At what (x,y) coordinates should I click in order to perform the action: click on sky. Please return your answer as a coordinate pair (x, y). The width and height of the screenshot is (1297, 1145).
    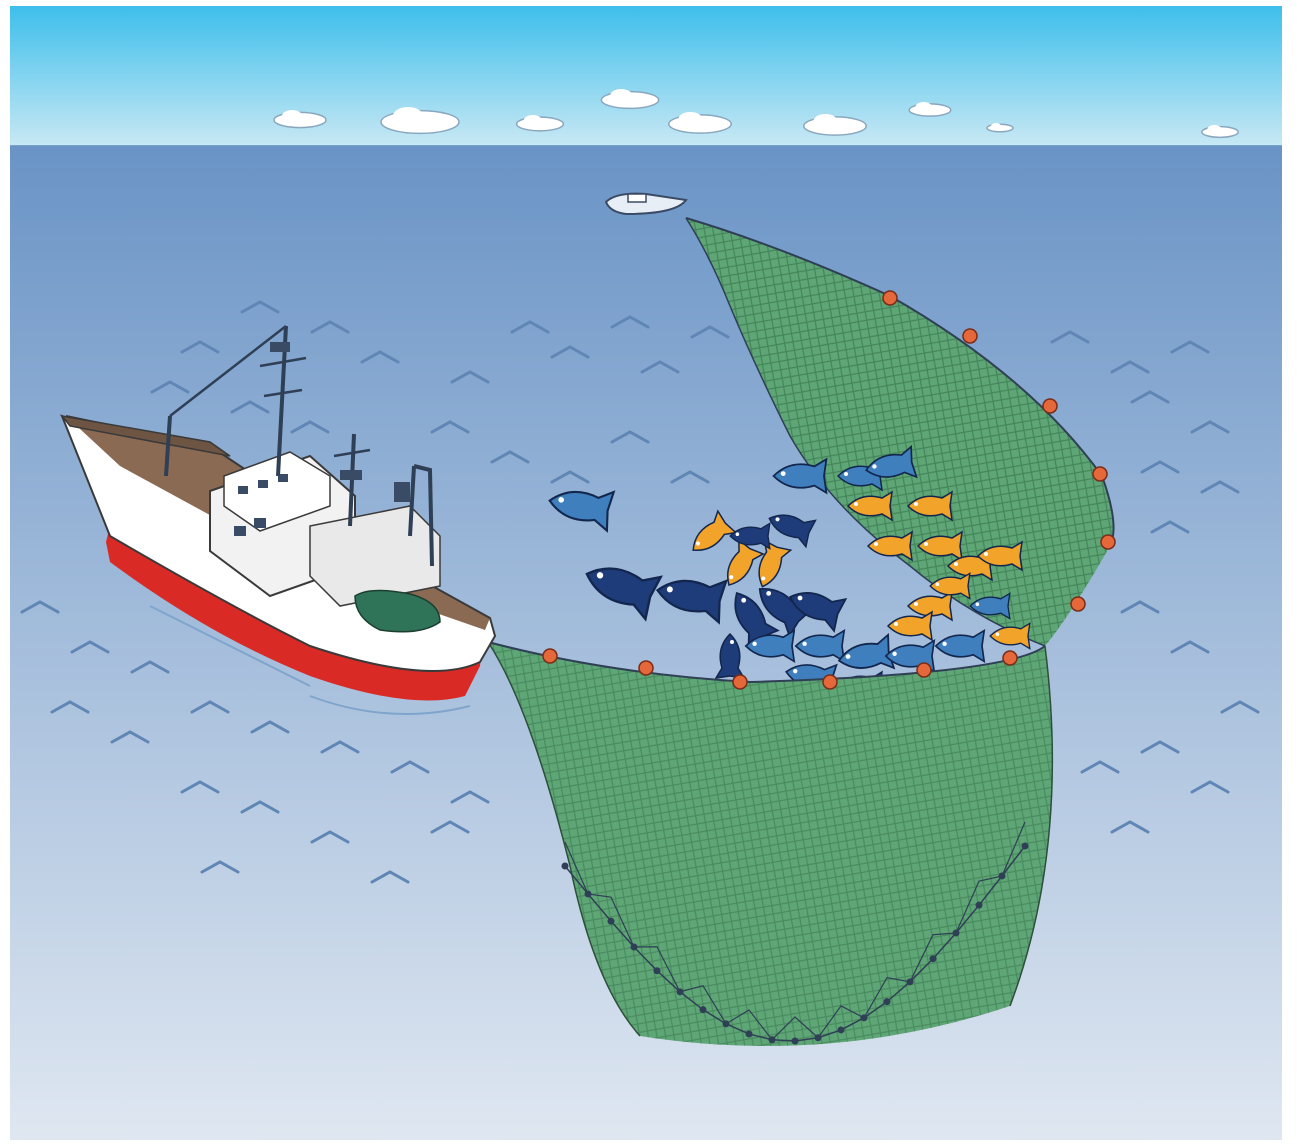
    Looking at the image, I should click on (646, 76).